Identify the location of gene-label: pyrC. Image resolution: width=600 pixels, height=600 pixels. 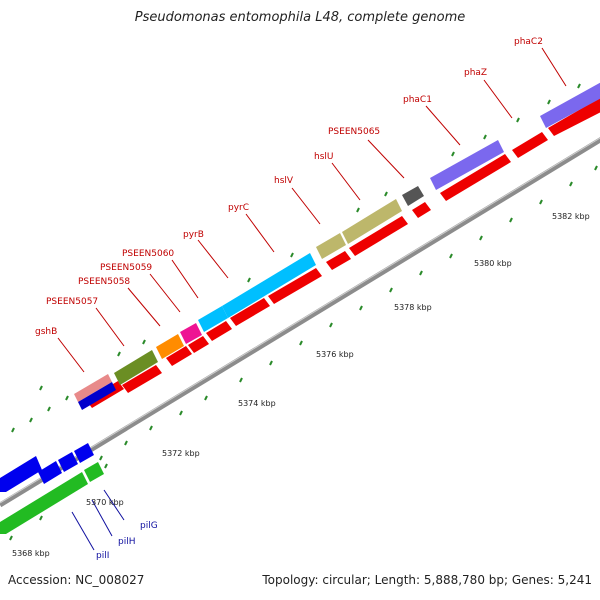
(238, 208).